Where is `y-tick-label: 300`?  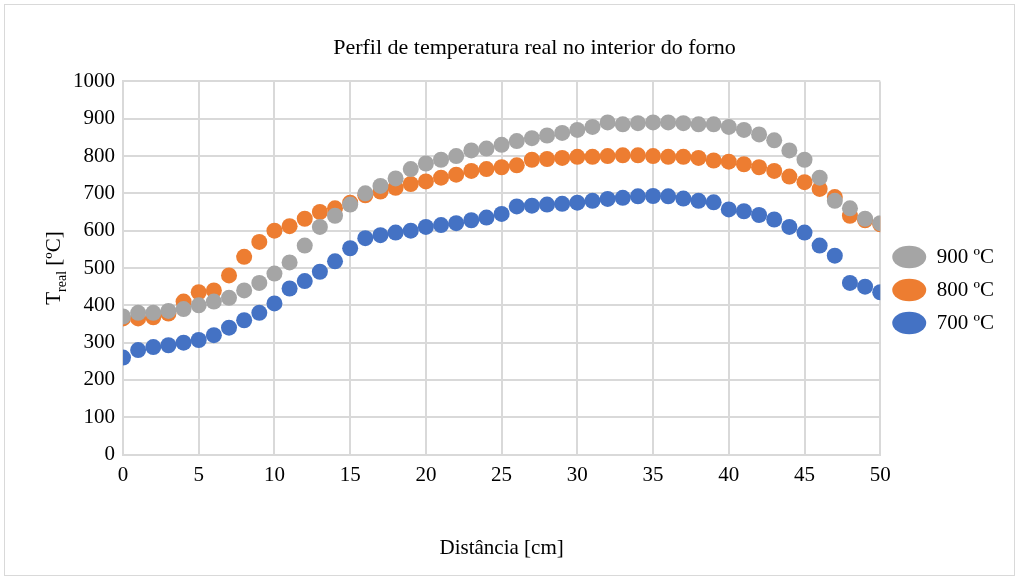
y-tick-label: 300 is located at coordinates (99, 341).